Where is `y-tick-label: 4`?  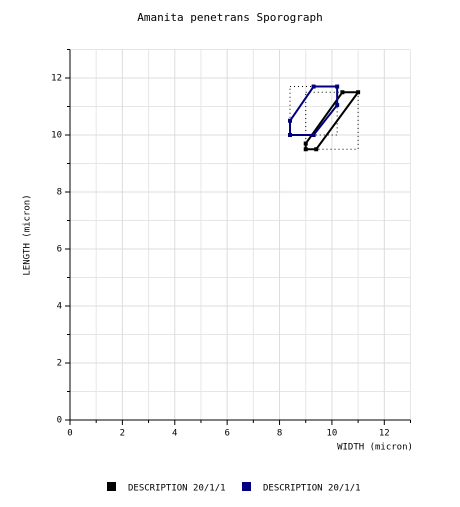 y-tick-label: 4 is located at coordinates (59, 307).